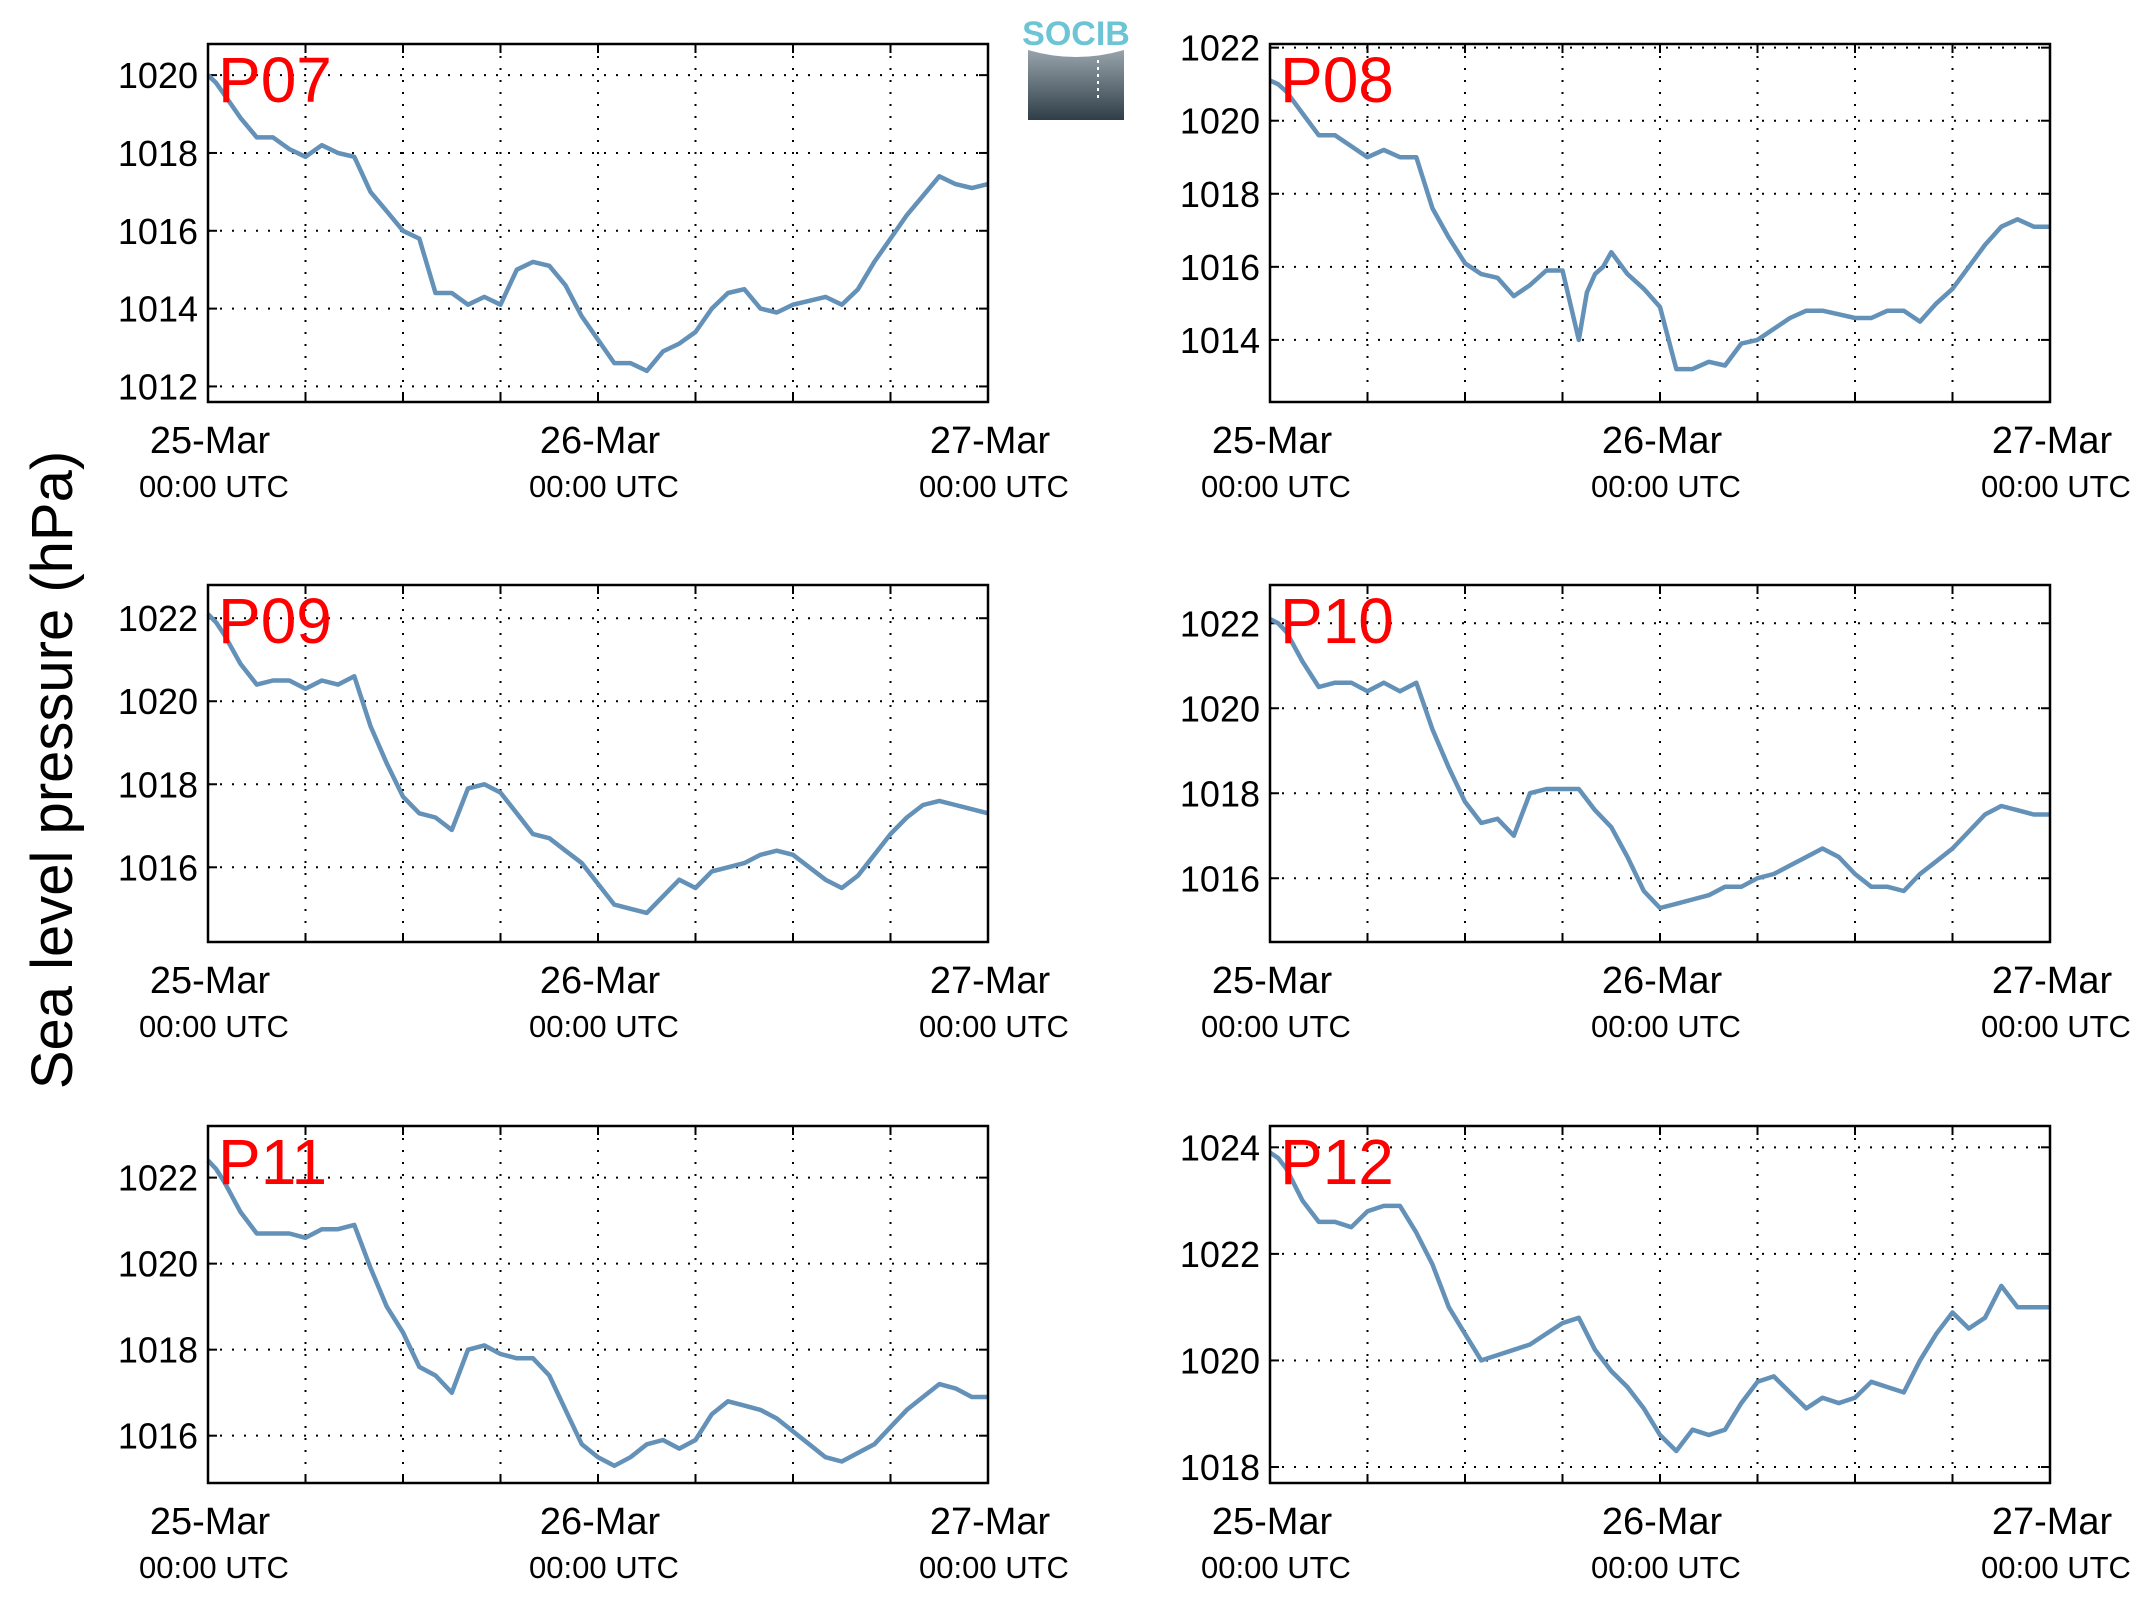  What do you see at coordinates (1076, 34) in the screenshot?
I see `socib-logo-text: SOCIB` at bounding box center [1076, 34].